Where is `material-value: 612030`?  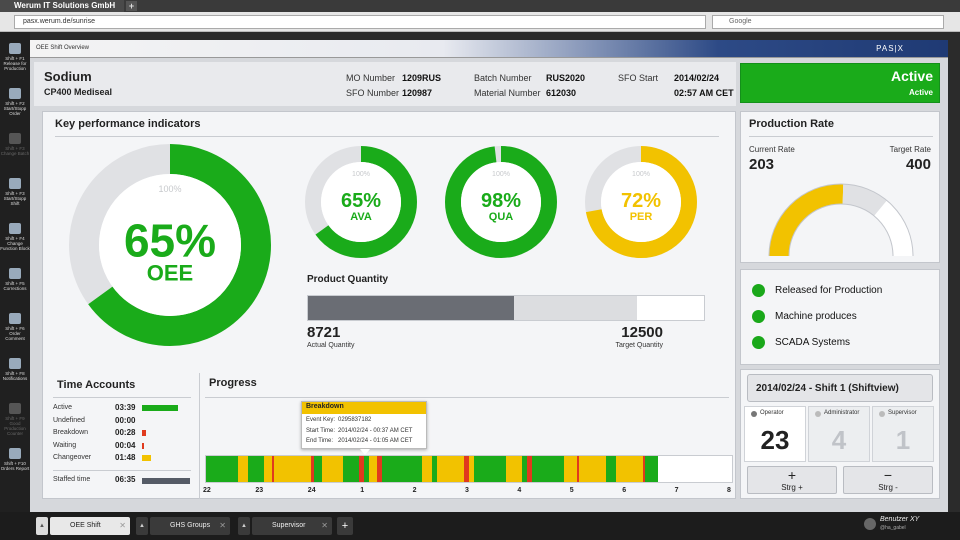 material-value: 612030 is located at coordinates (561, 93).